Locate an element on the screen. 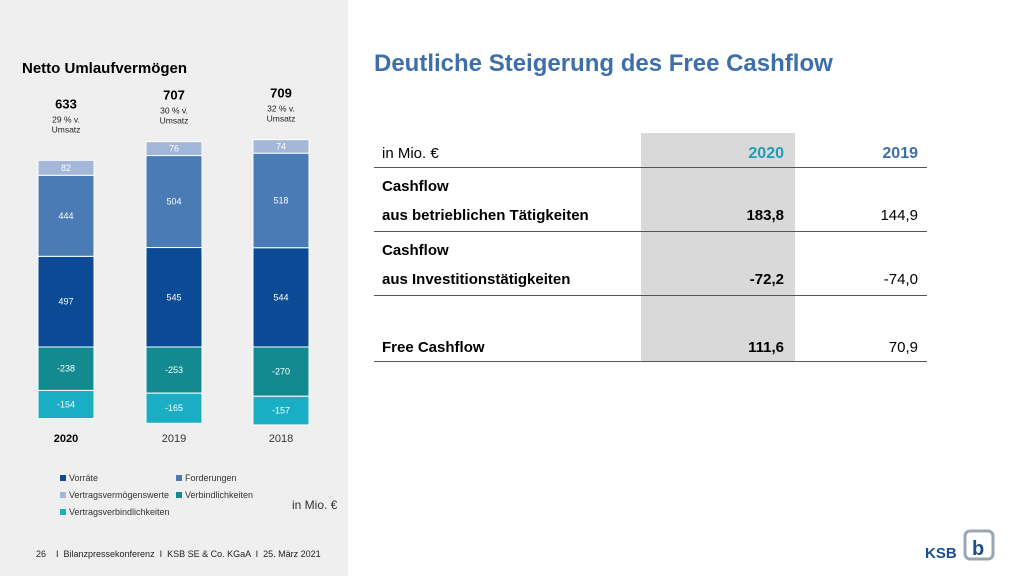  legend-label: Vorräte is located at coordinates (84, 478).